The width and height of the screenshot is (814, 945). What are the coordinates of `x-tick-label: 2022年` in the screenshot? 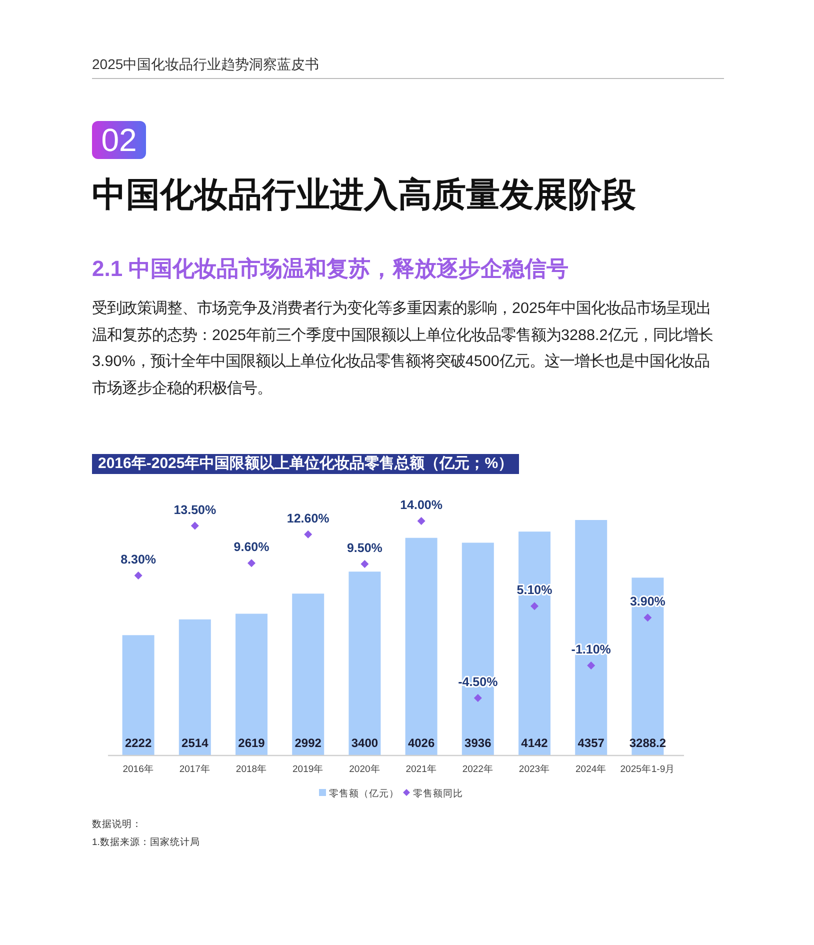 It's located at (478, 769).